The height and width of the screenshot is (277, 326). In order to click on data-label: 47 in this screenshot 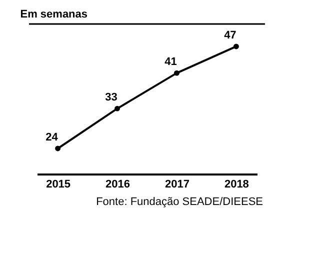, I will do `click(230, 35)`.